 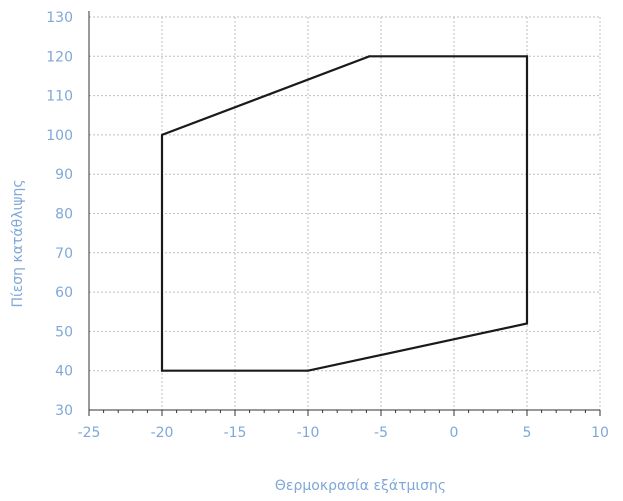 What do you see at coordinates (381, 433) in the screenshot?
I see `x-tick-label: -5` at bounding box center [381, 433].